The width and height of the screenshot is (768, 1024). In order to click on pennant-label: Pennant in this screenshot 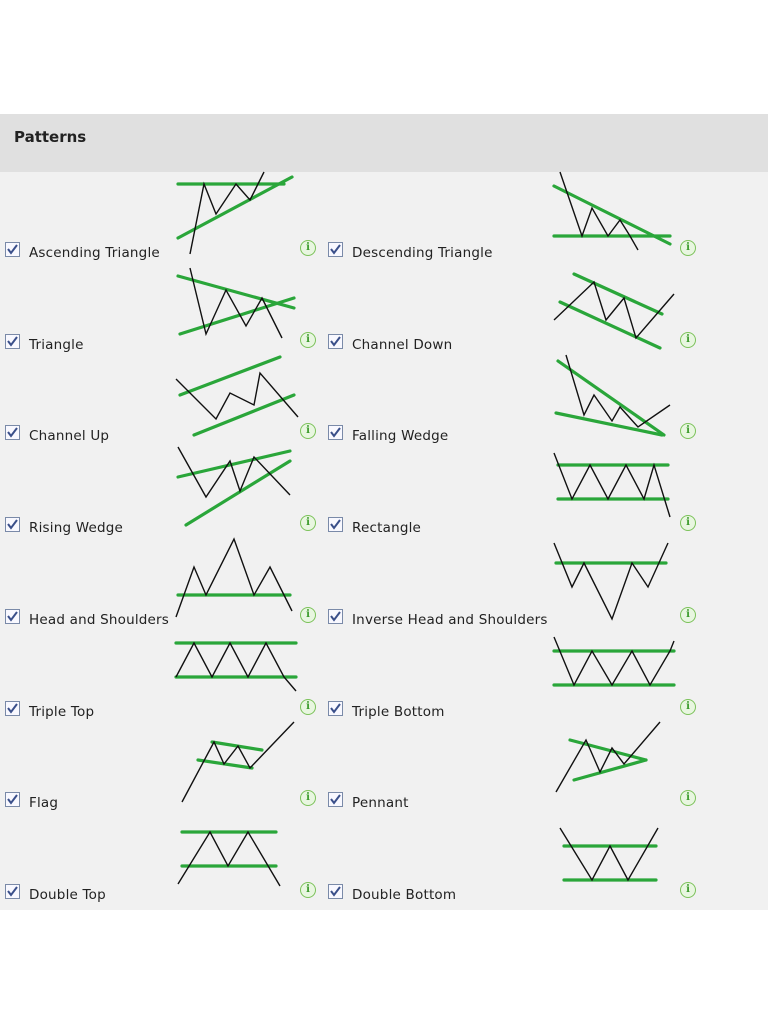, I will do `click(380, 803)`.